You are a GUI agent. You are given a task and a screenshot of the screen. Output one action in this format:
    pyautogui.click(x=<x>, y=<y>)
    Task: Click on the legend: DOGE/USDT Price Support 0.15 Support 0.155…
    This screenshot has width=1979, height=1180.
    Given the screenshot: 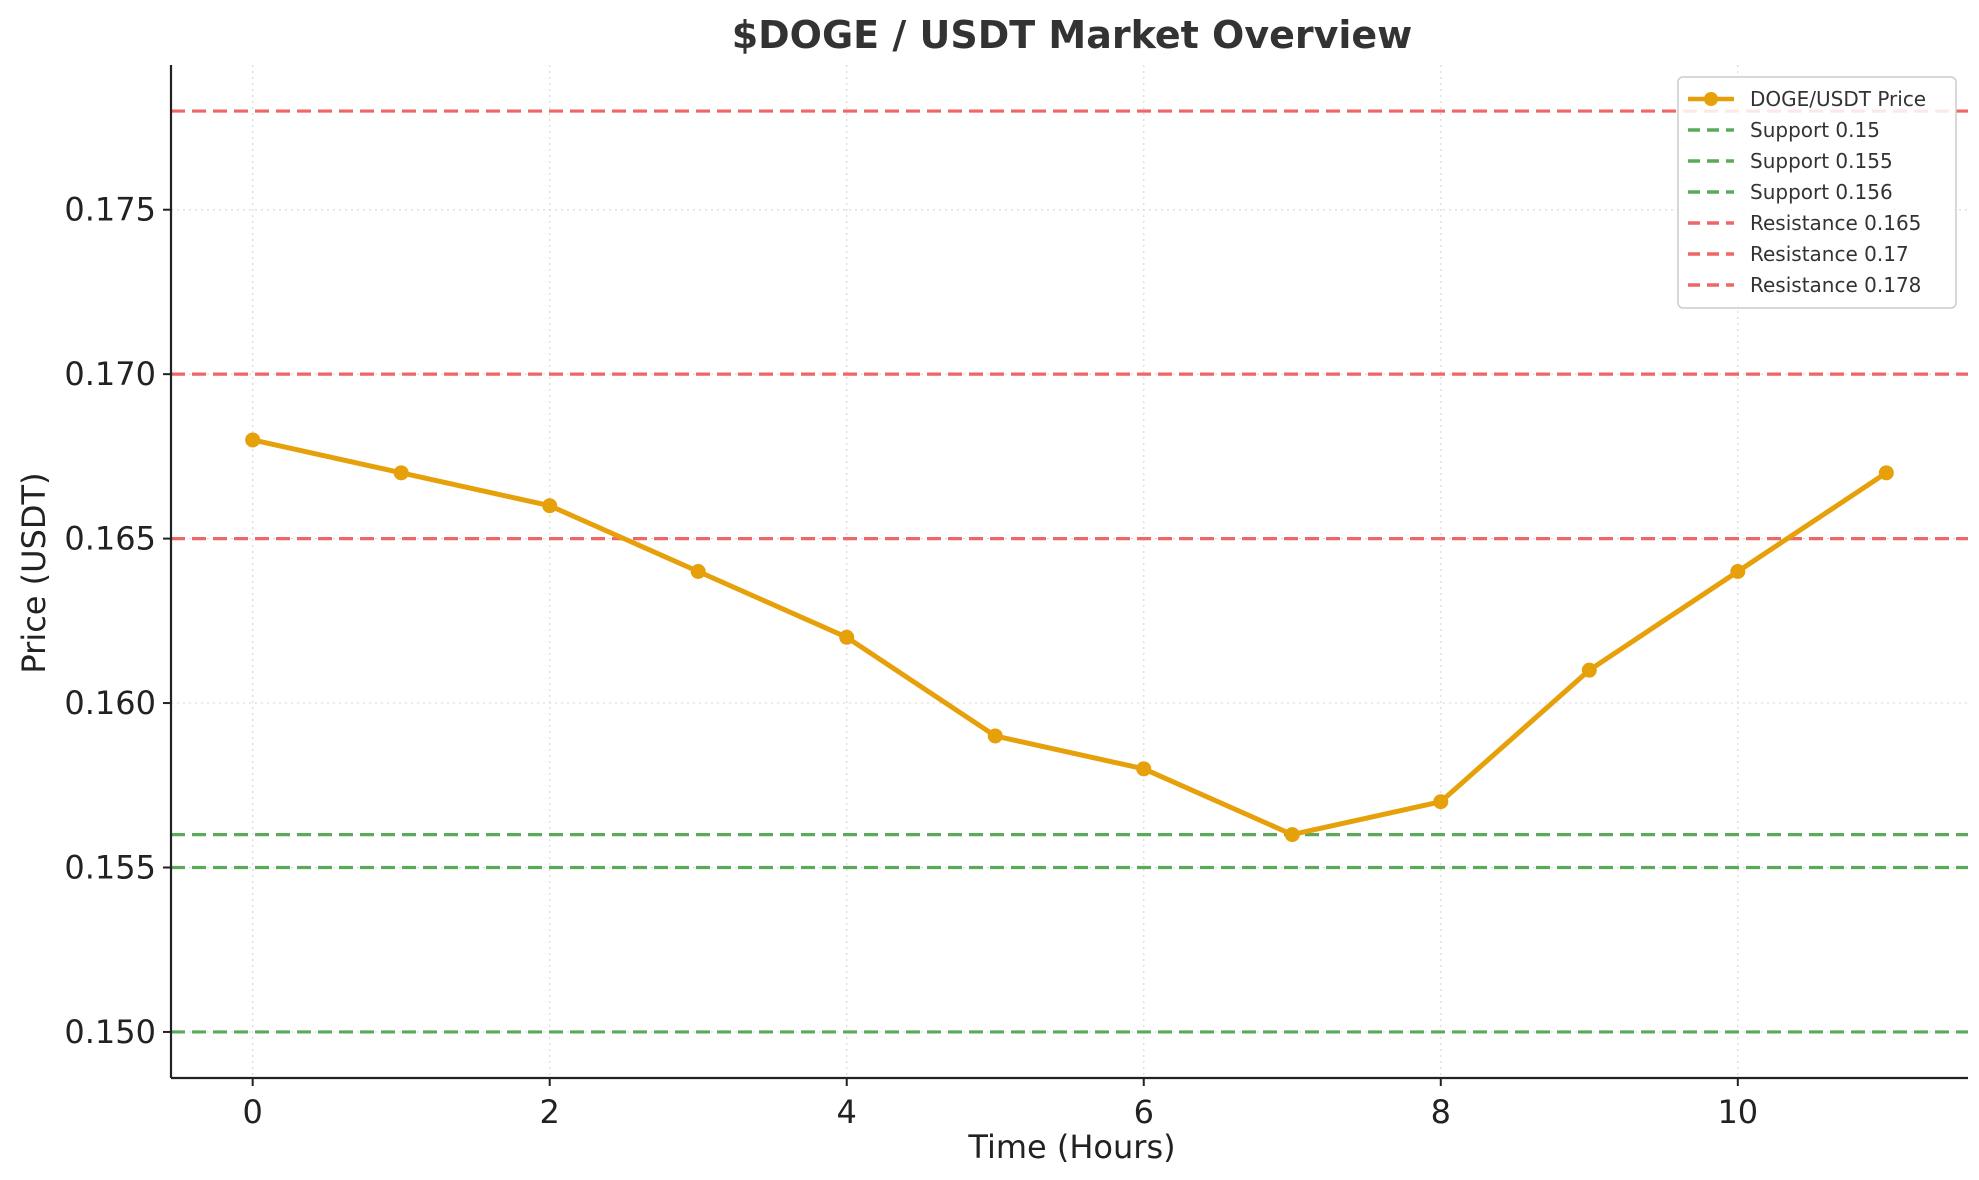 What is the action you would take?
    pyautogui.click(x=1817, y=192)
    